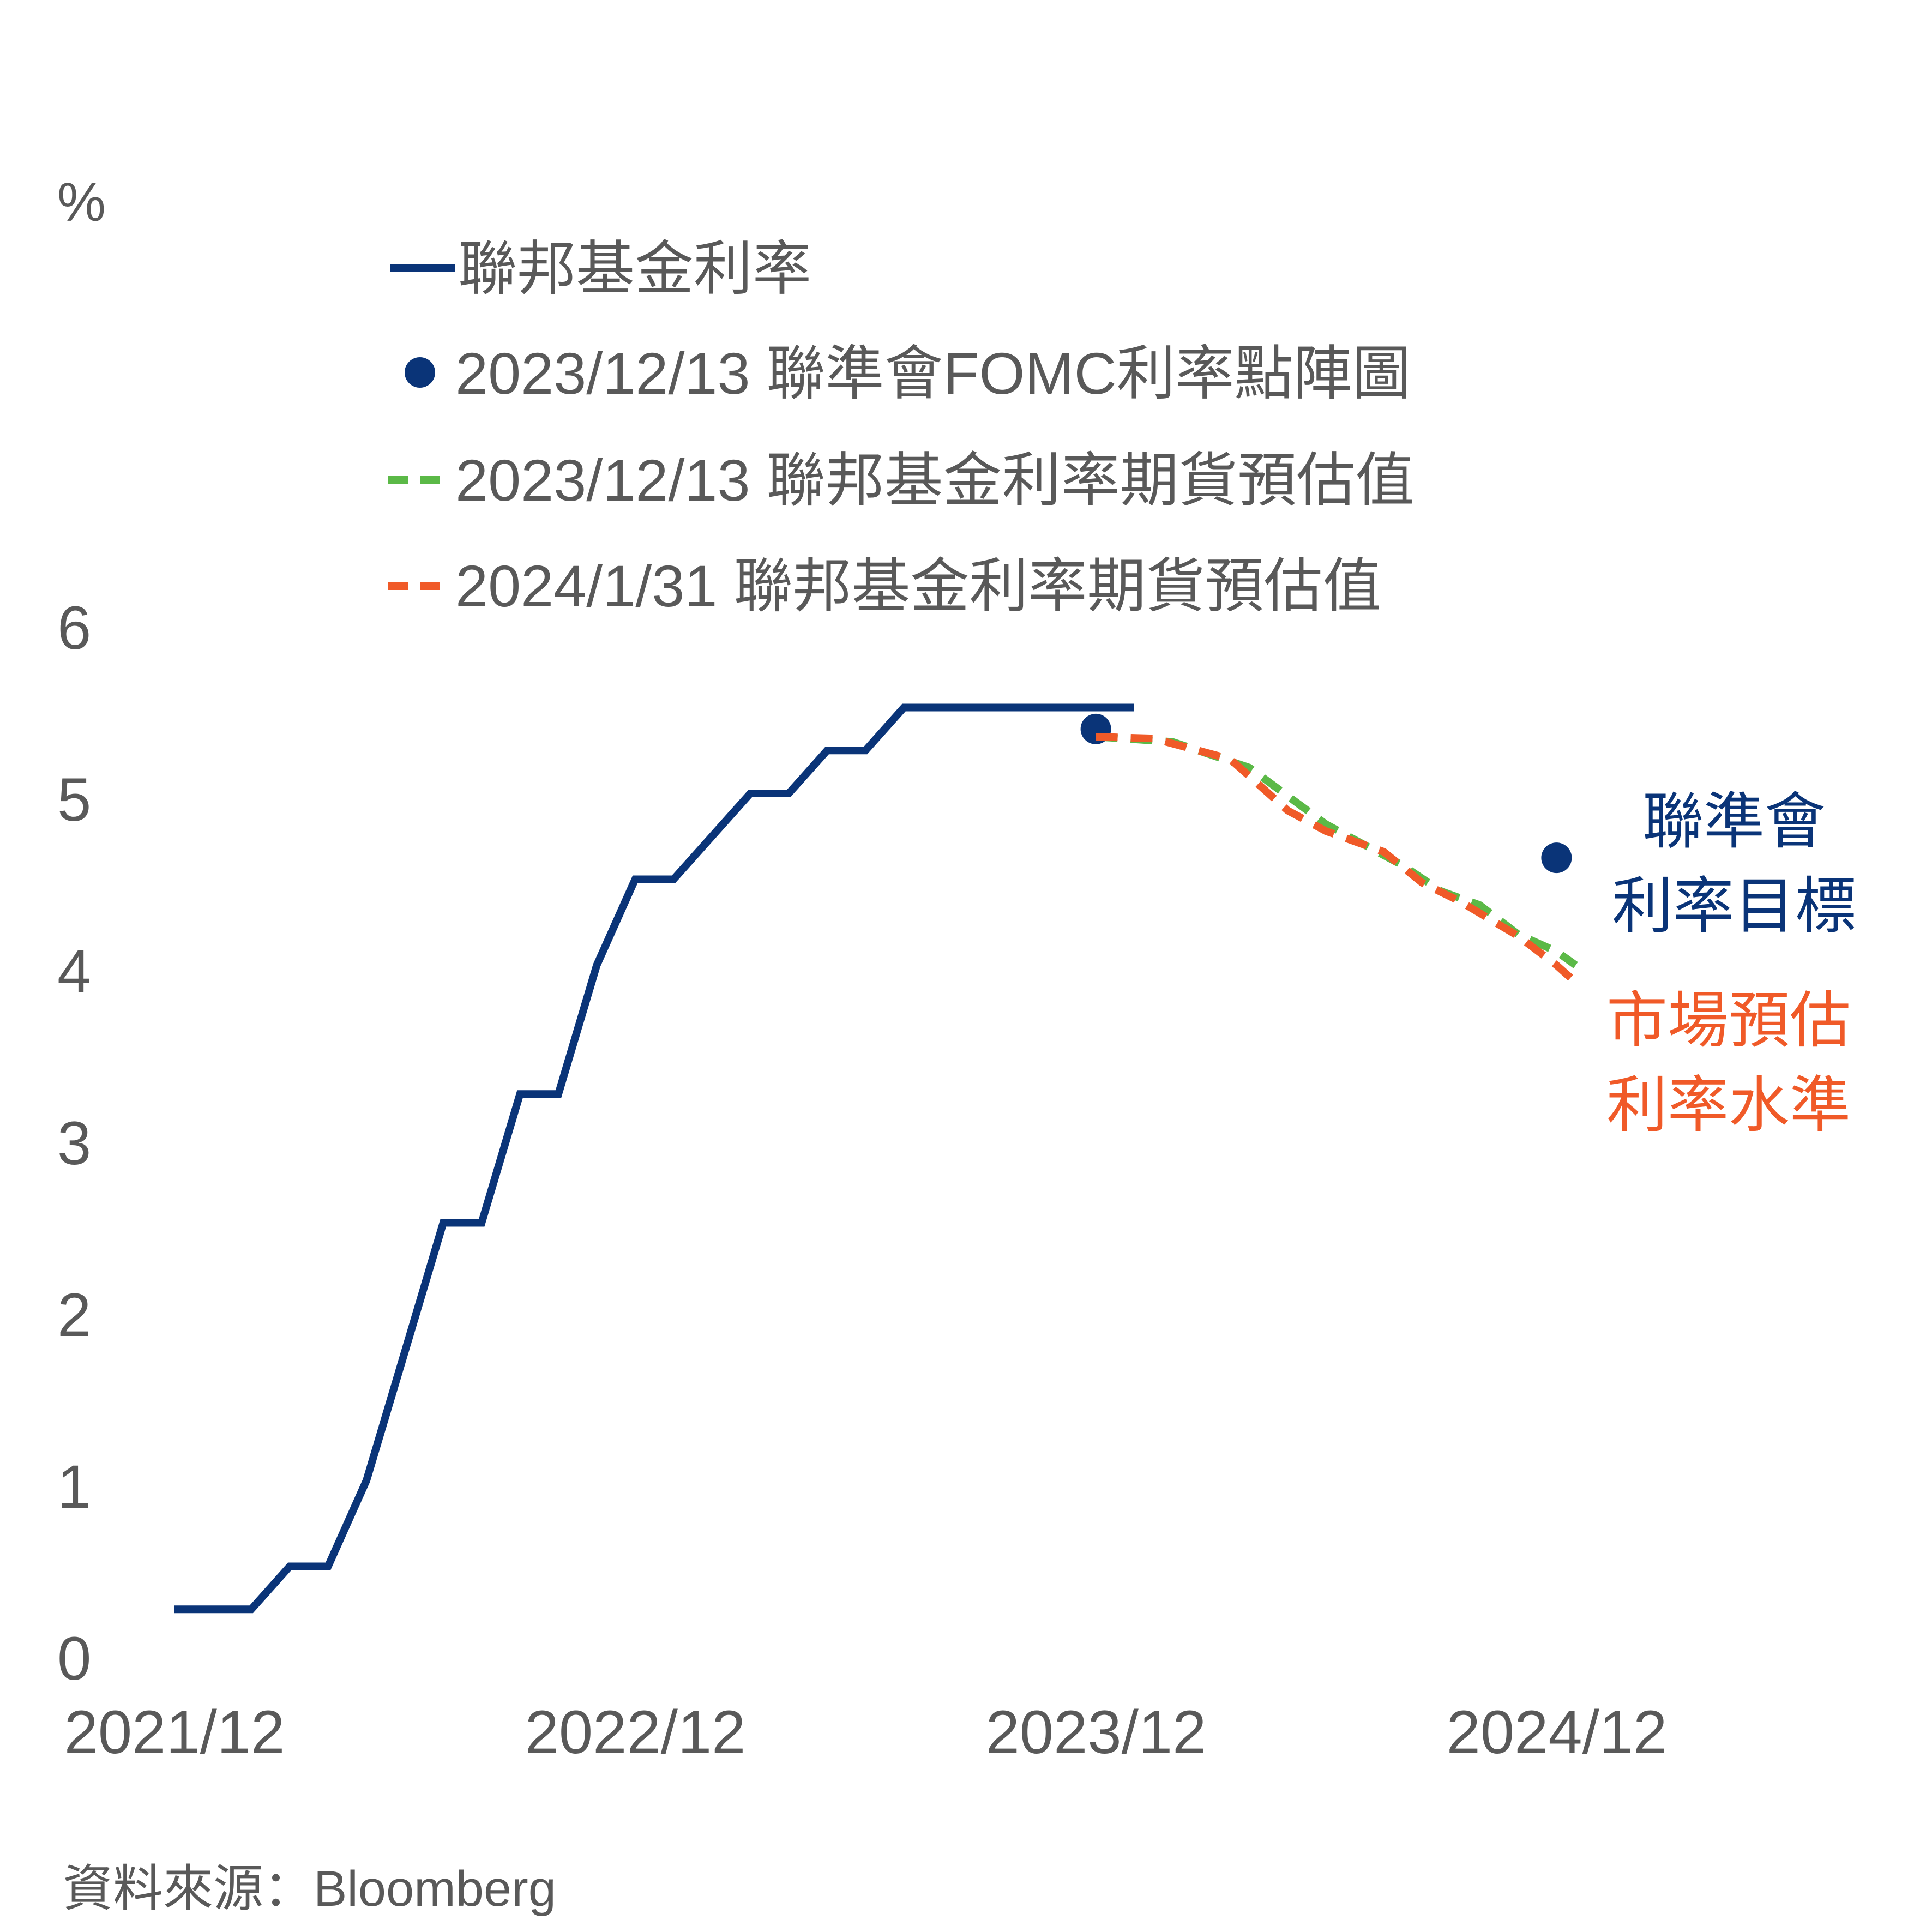 This screenshot has width=1932, height=1932. What do you see at coordinates (74, 1315) in the screenshot?
I see `y-tick-2: 2` at bounding box center [74, 1315].